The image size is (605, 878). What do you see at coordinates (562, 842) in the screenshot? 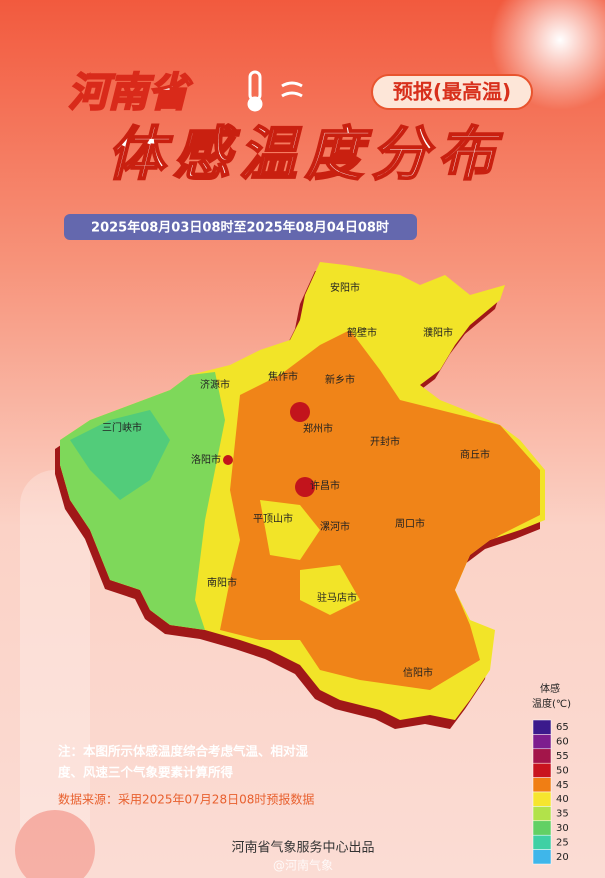
I see `legend-label: 25` at bounding box center [562, 842].